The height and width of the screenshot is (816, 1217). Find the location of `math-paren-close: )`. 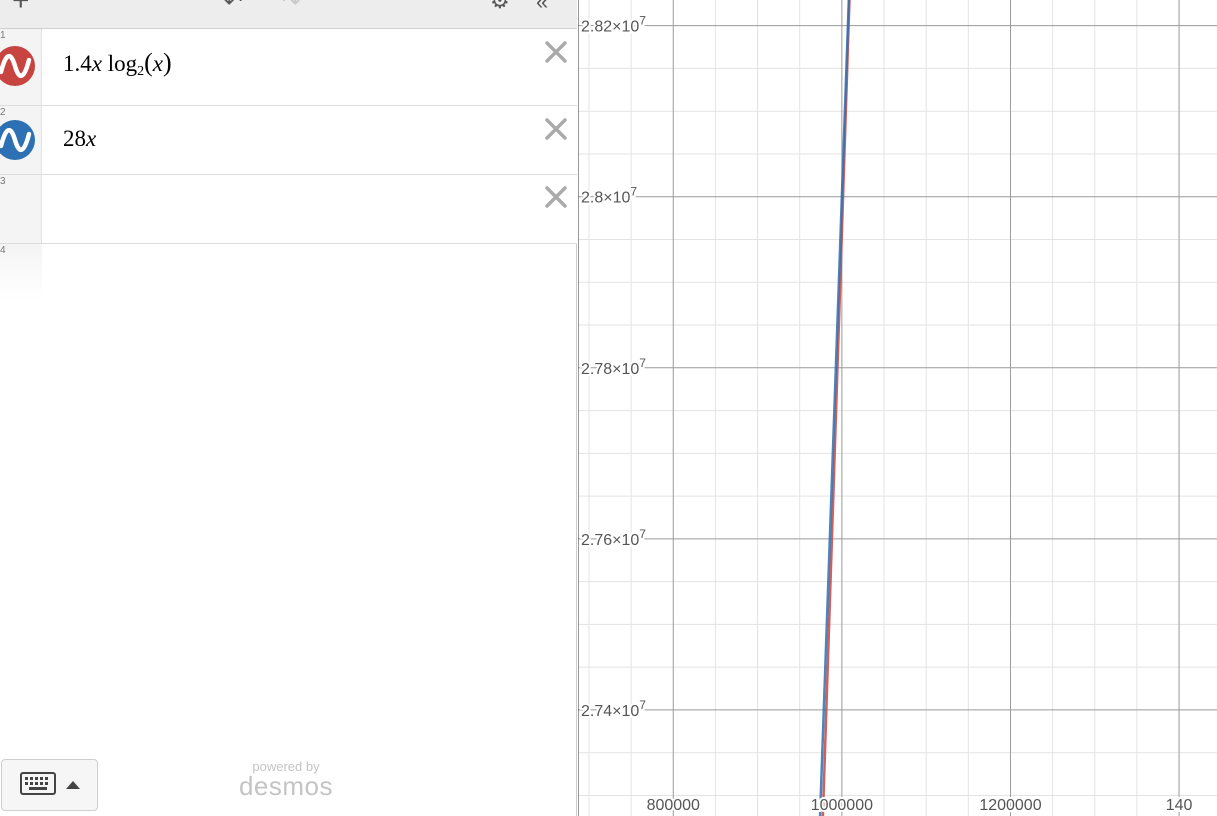

math-paren-close: ) is located at coordinates (167, 62).